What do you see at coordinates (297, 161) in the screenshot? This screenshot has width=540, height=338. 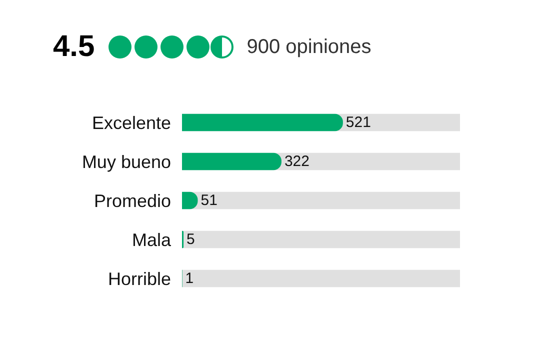 I see `data-label: 322` at bounding box center [297, 161].